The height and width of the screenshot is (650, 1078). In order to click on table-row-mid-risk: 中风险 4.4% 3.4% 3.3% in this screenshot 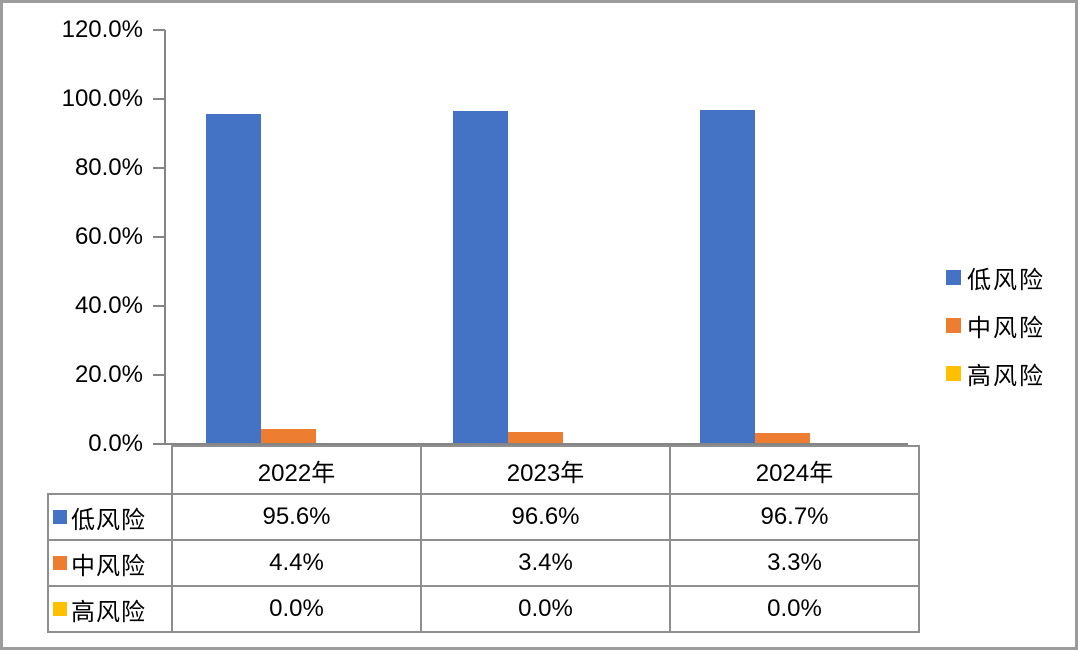, I will do `click(483, 563)`.